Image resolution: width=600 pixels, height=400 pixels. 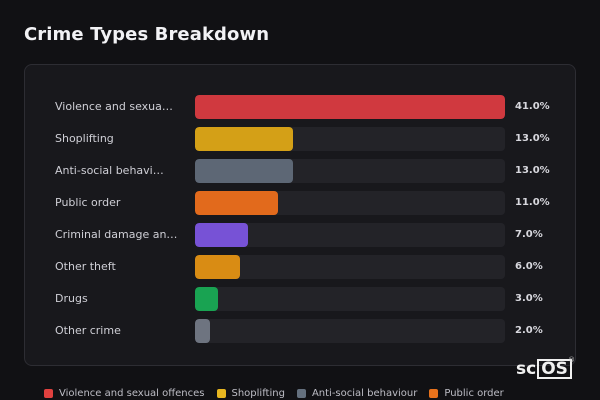 I want to click on bar-value-label: 11.0%, so click(x=532, y=202).